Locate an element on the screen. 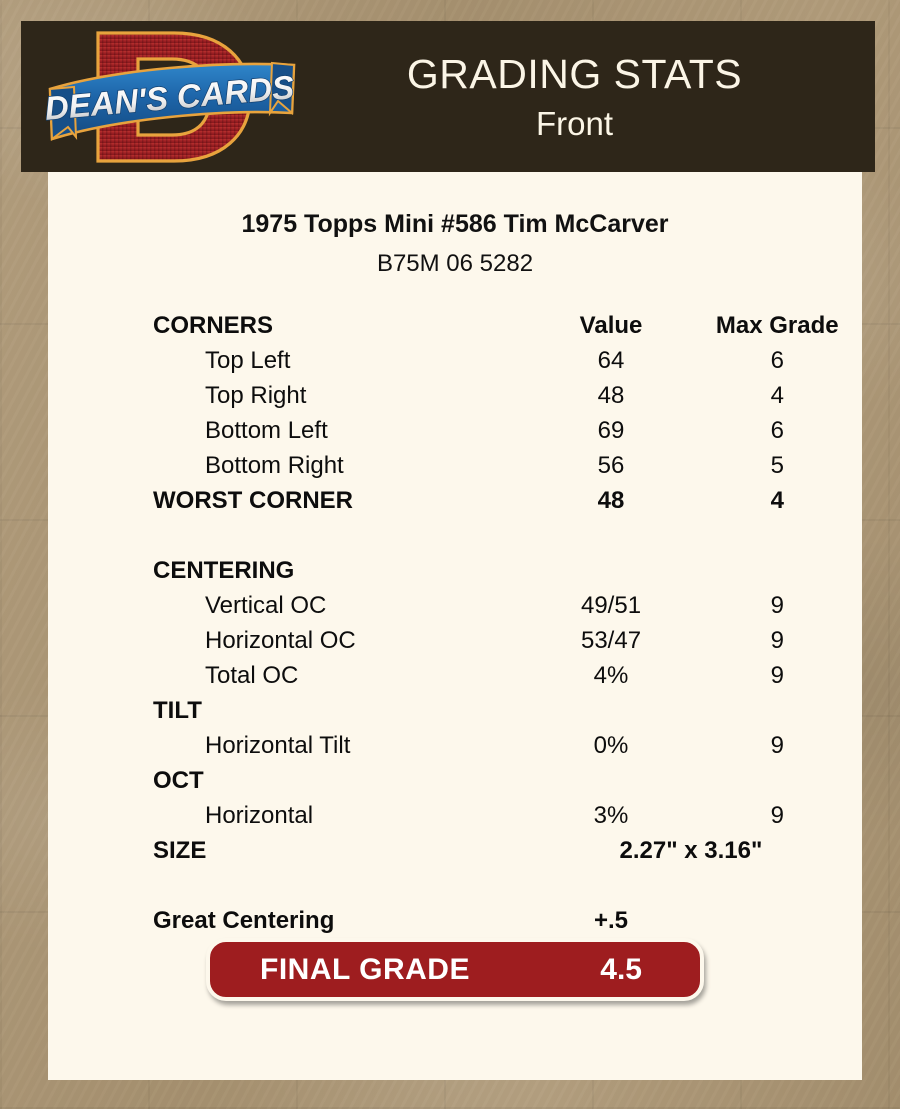  table-row-oct-header: OCT is located at coordinates (455, 780).